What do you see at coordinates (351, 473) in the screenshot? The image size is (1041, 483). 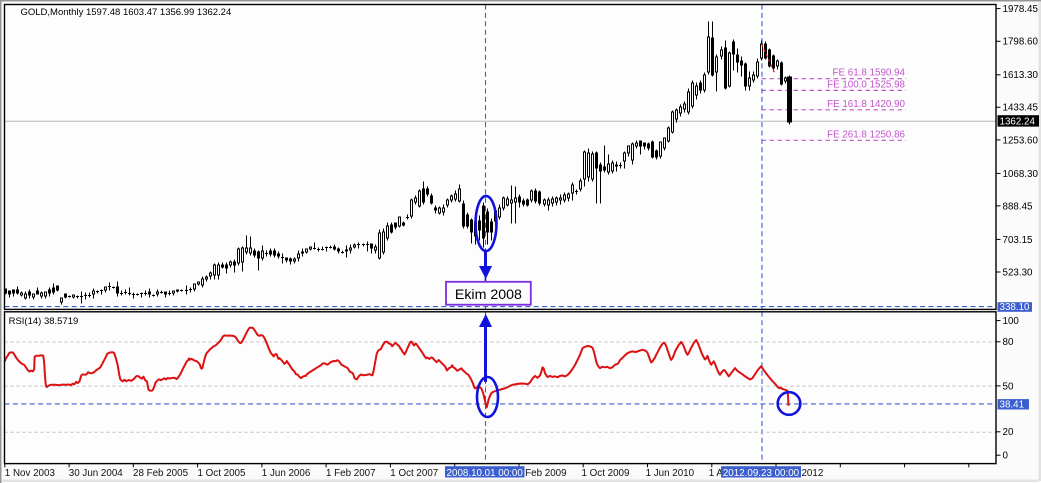 I see `svg-text: 1 Feb 2007` at bounding box center [351, 473].